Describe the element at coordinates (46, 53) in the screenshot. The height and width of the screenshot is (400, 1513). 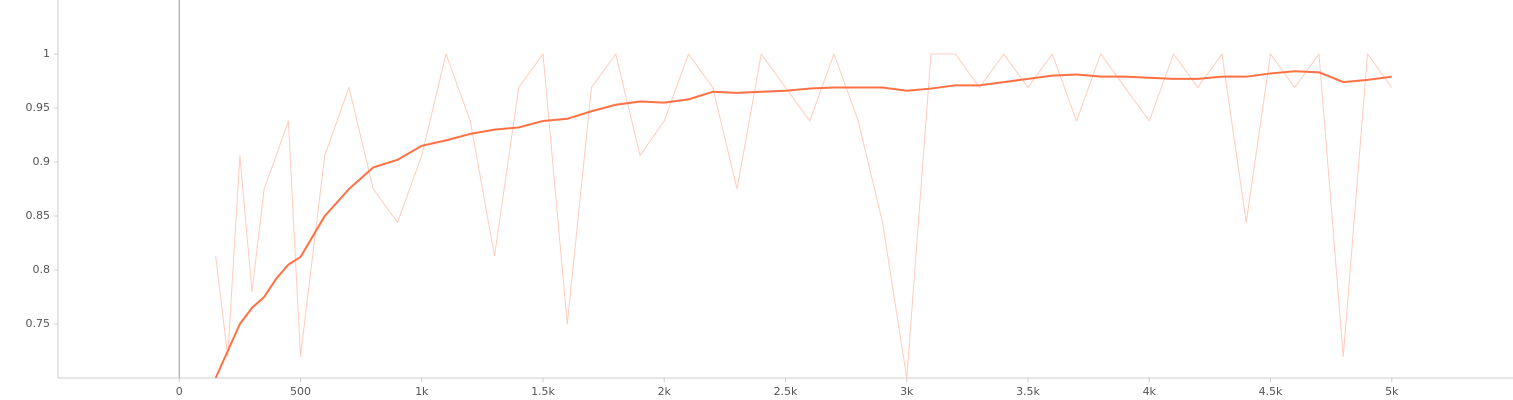
I see `y-tick-label: 1` at that location.